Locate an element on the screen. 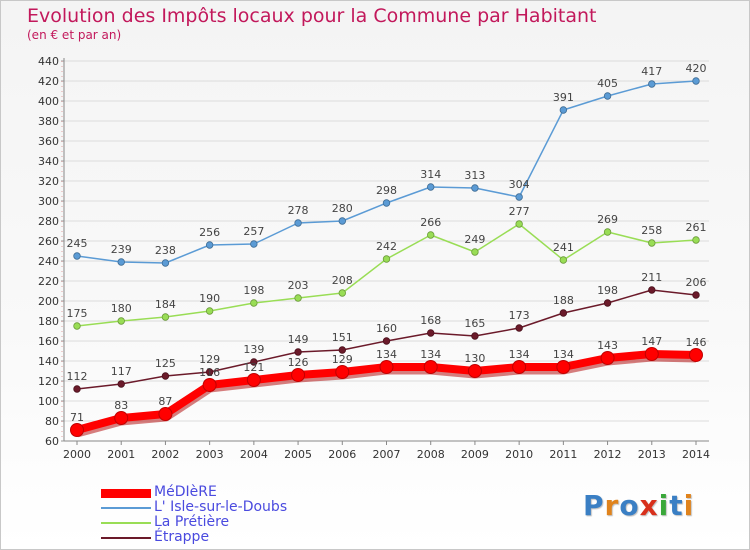 The image size is (750, 550). series-1-data-label: 420 is located at coordinates (696, 68).